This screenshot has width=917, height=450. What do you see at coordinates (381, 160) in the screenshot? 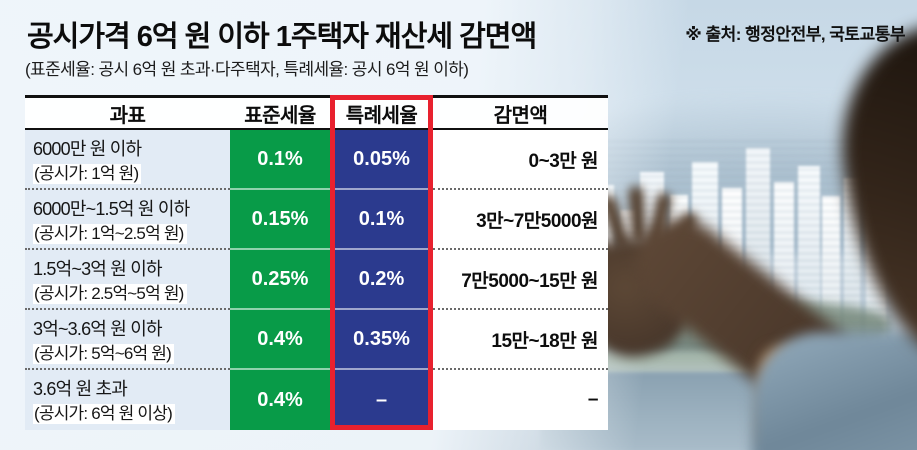
I see `cell-special-rate: 0.05%` at bounding box center [381, 160].